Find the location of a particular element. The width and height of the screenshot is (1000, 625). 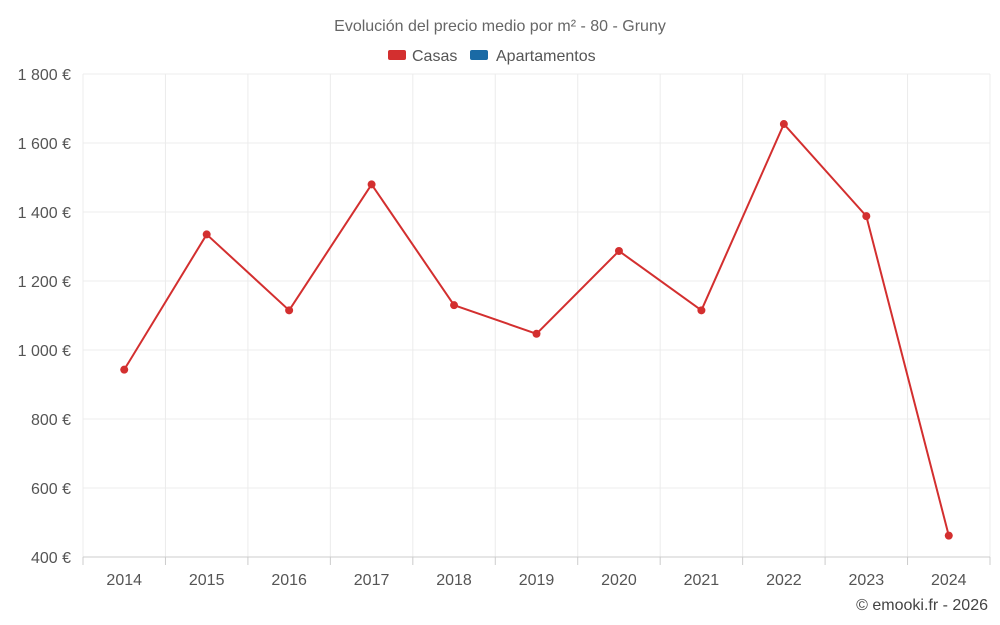

x-tick-label: 2023 is located at coordinates (867, 580).